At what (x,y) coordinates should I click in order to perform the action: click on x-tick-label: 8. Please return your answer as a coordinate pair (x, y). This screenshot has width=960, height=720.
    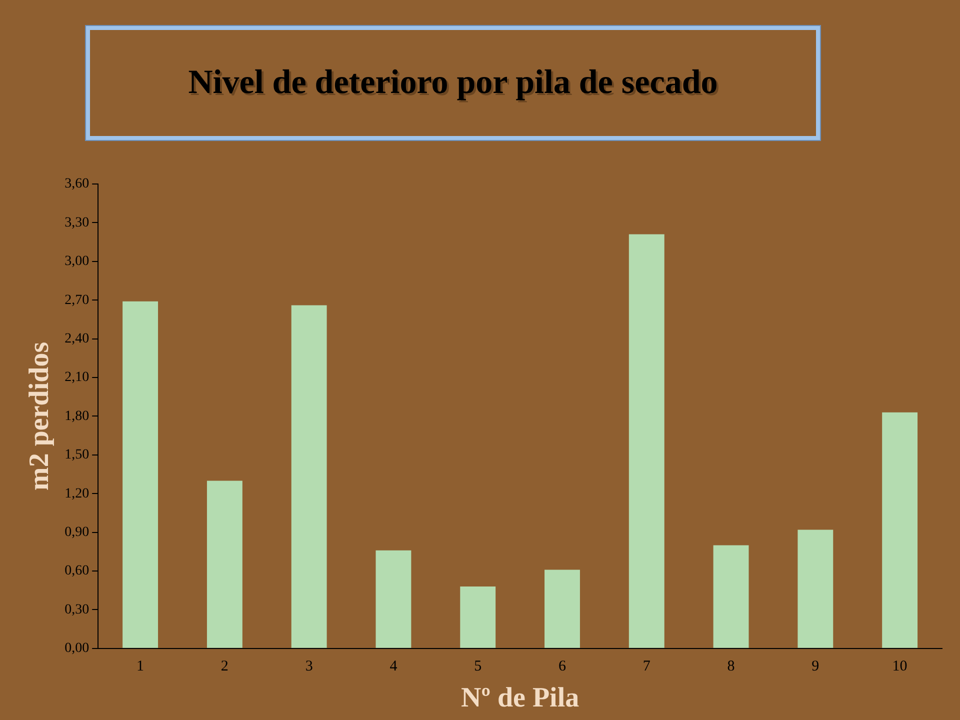
    Looking at the image, I should click on (731, 666).